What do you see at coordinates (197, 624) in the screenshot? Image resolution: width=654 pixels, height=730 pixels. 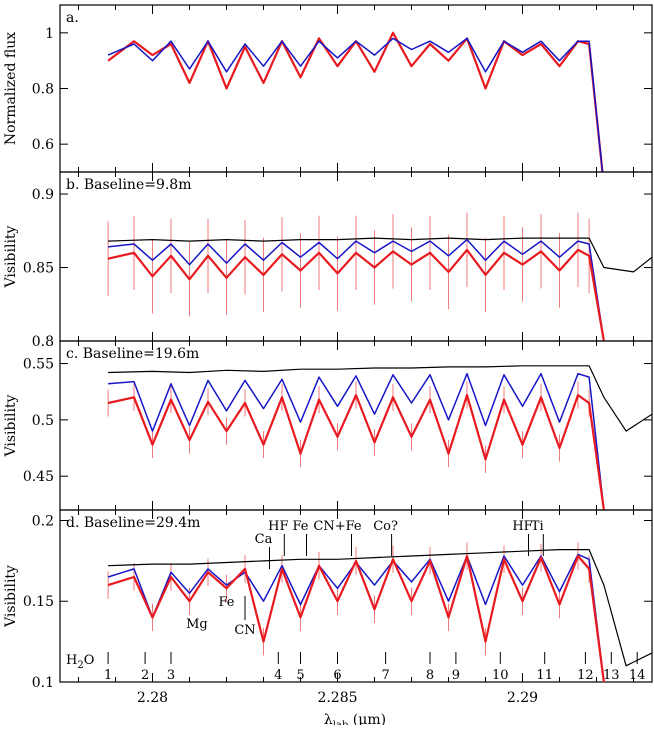 I see `line-annotation: Mg` at bounding box center [197, 624].